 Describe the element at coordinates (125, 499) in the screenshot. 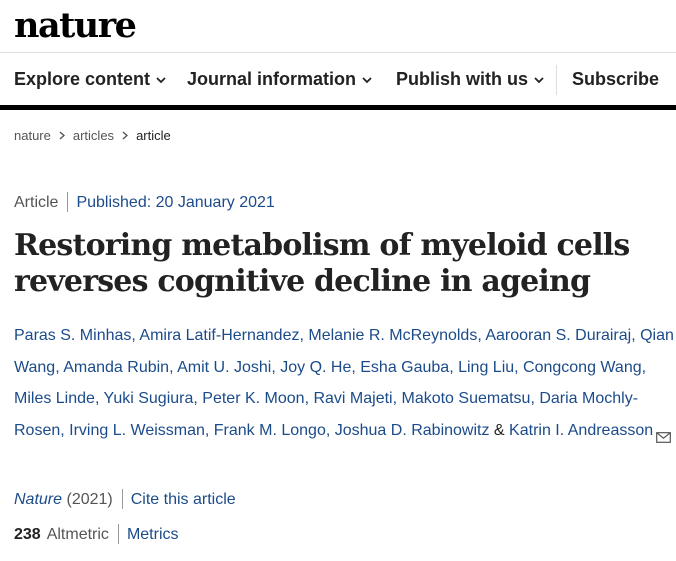

I see `citation-line: Nature (2021) Cite this article` at that location.